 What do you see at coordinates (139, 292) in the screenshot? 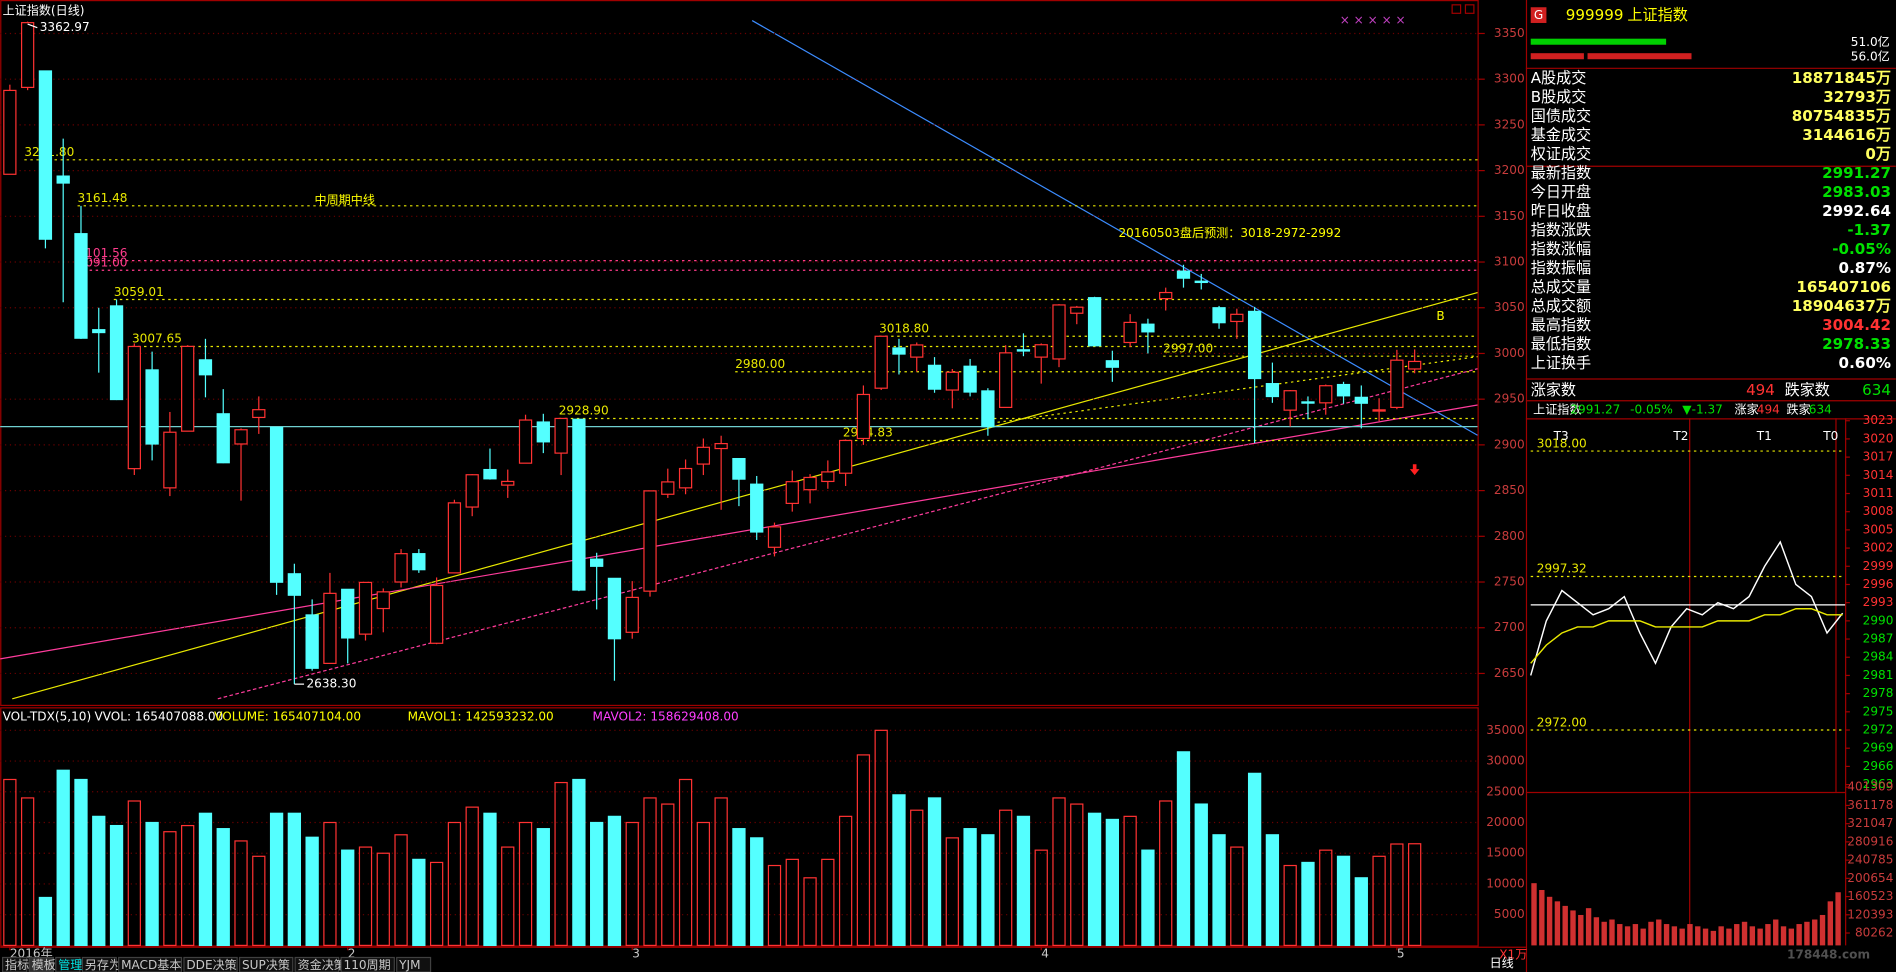
I see `level-label: 3059.01` at bounding box center [139, 292].